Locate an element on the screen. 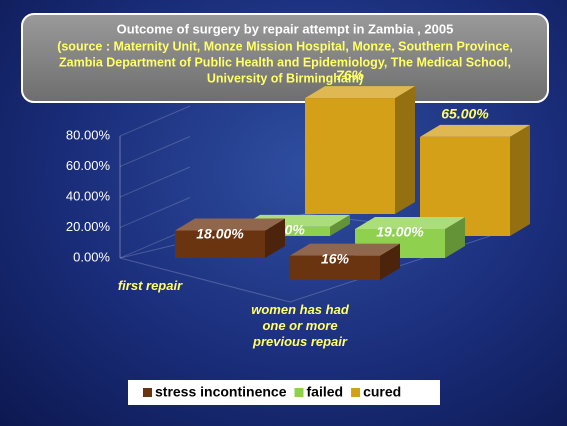 This screenshot has width=567, height=426. y-tick-label: 60.00% is located at coordinates (88, 165).